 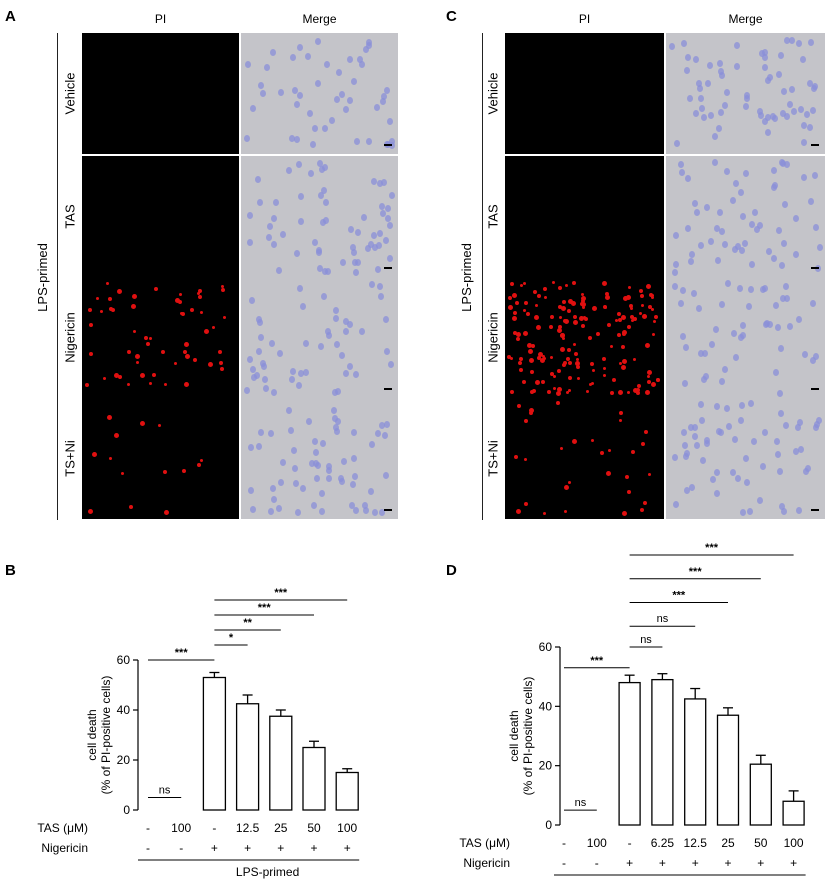 I want to click on significance-label: ***, so click(x=182, y=653).